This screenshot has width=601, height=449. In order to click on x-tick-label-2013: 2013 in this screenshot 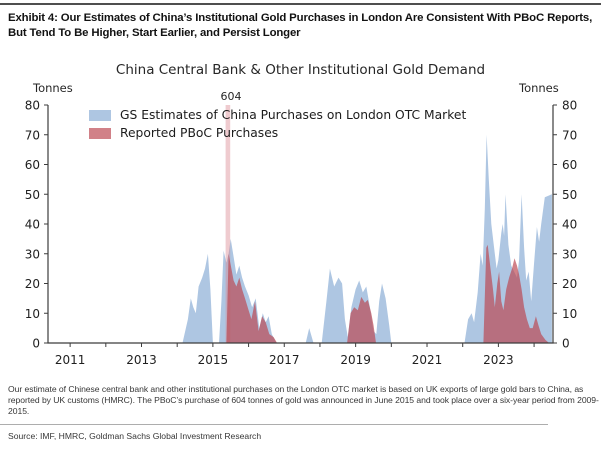, I will do `click(141, 360)`.